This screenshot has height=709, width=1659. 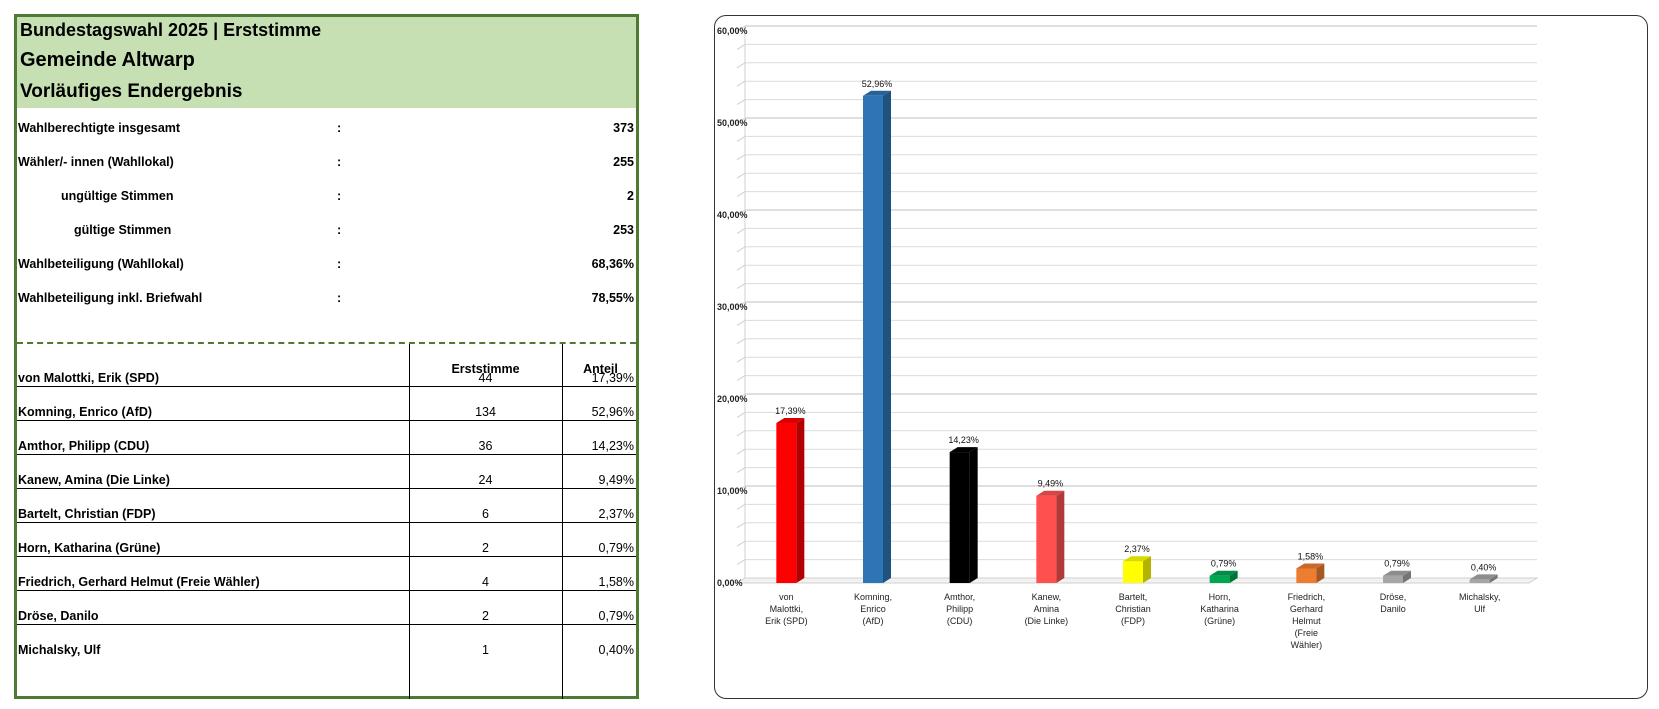 I want to click on x-tick-label-line: Komning,, so click(x=873, y=597).